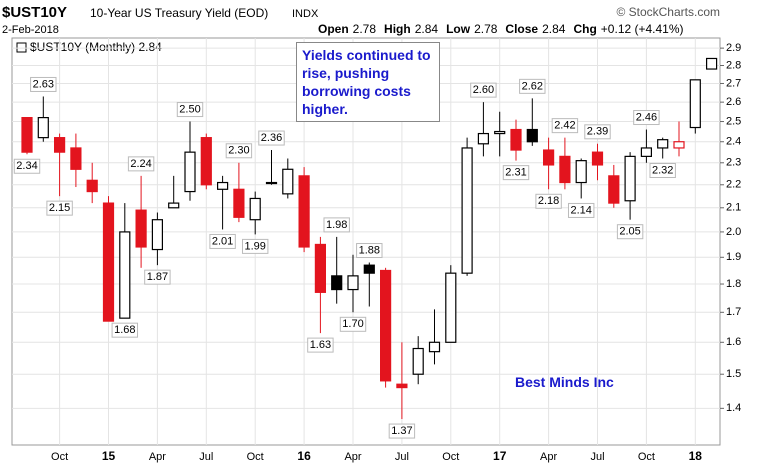 The image size is (780, 474). I want to click on exchange: INDX, so click(305, 14).